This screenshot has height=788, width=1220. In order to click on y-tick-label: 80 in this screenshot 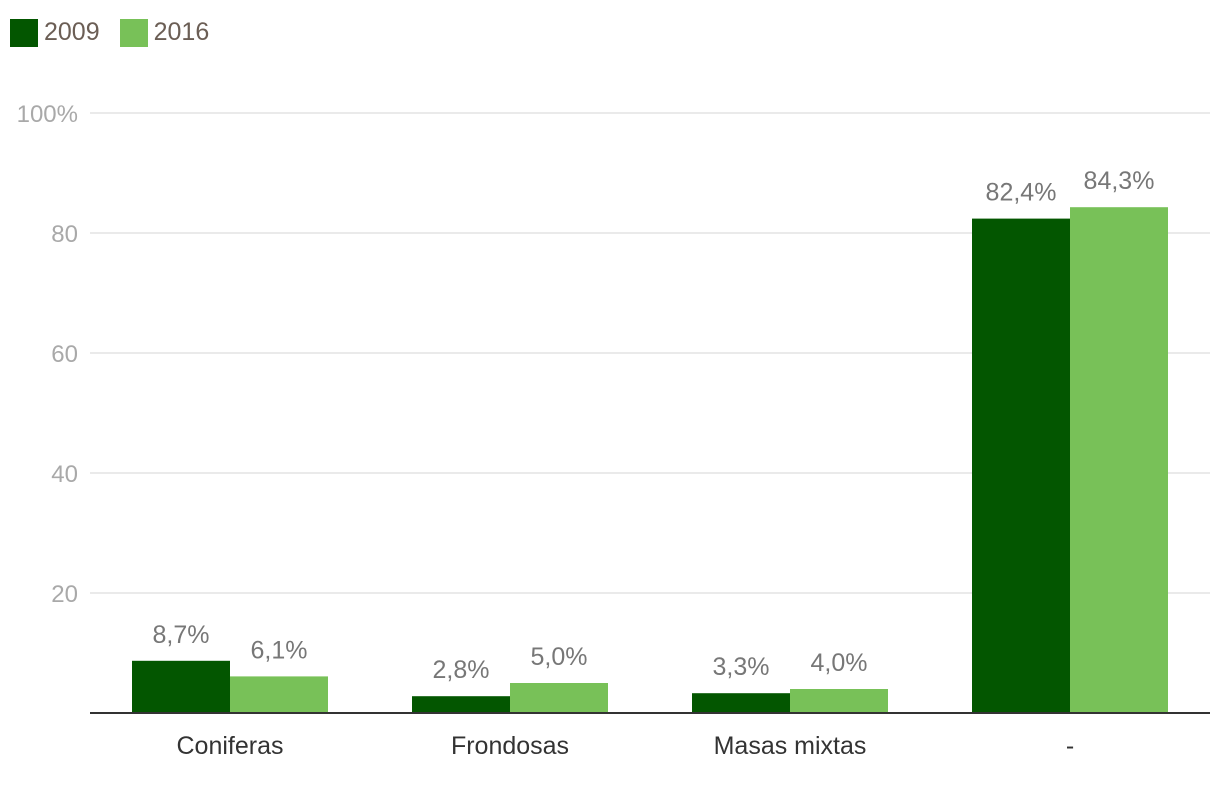, I will do `click(64, 234)`.